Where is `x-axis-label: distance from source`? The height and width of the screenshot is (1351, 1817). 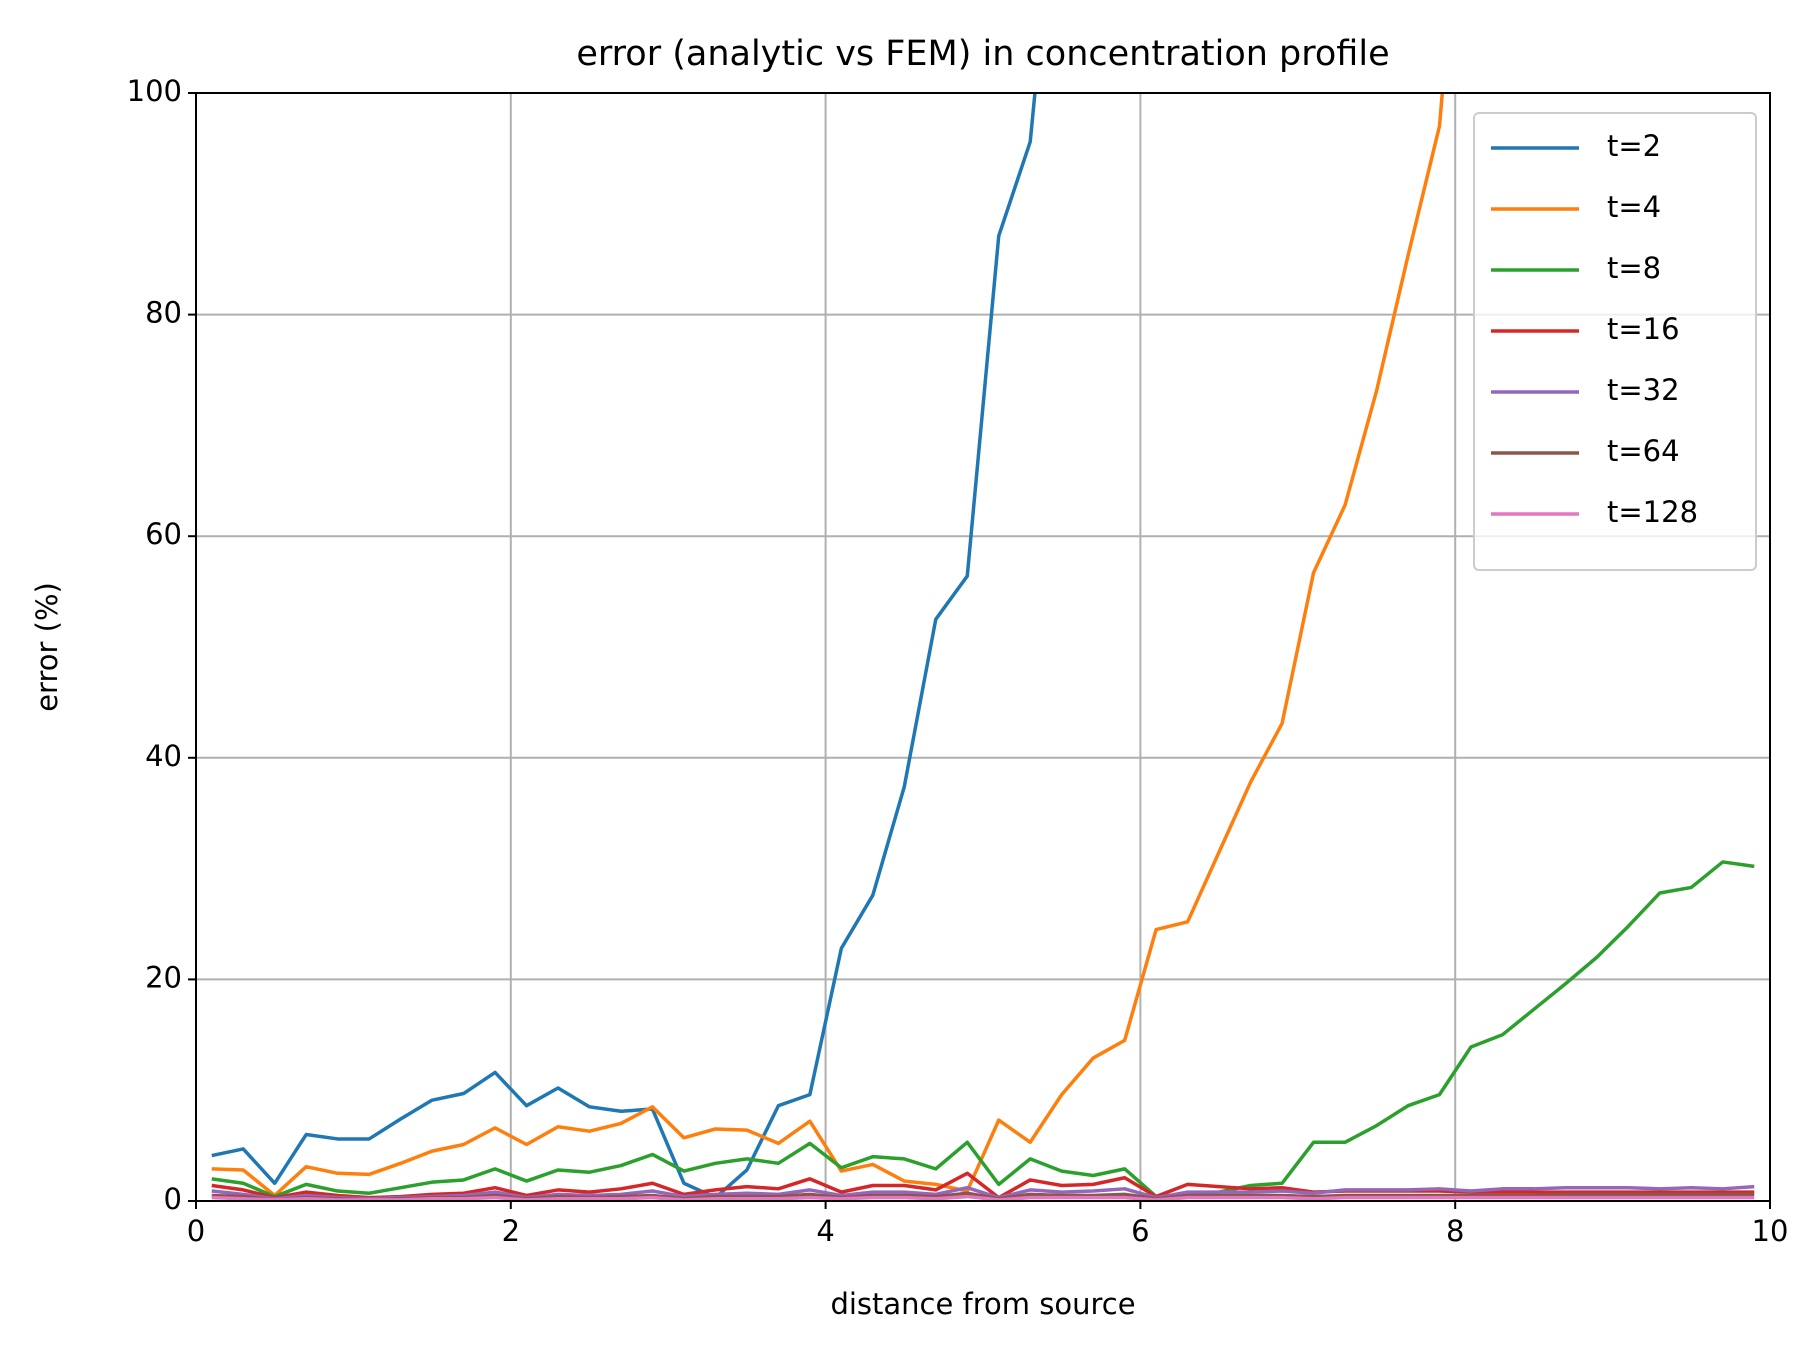
x-axis-label: distance from source is located at coordinates (982, 1304).